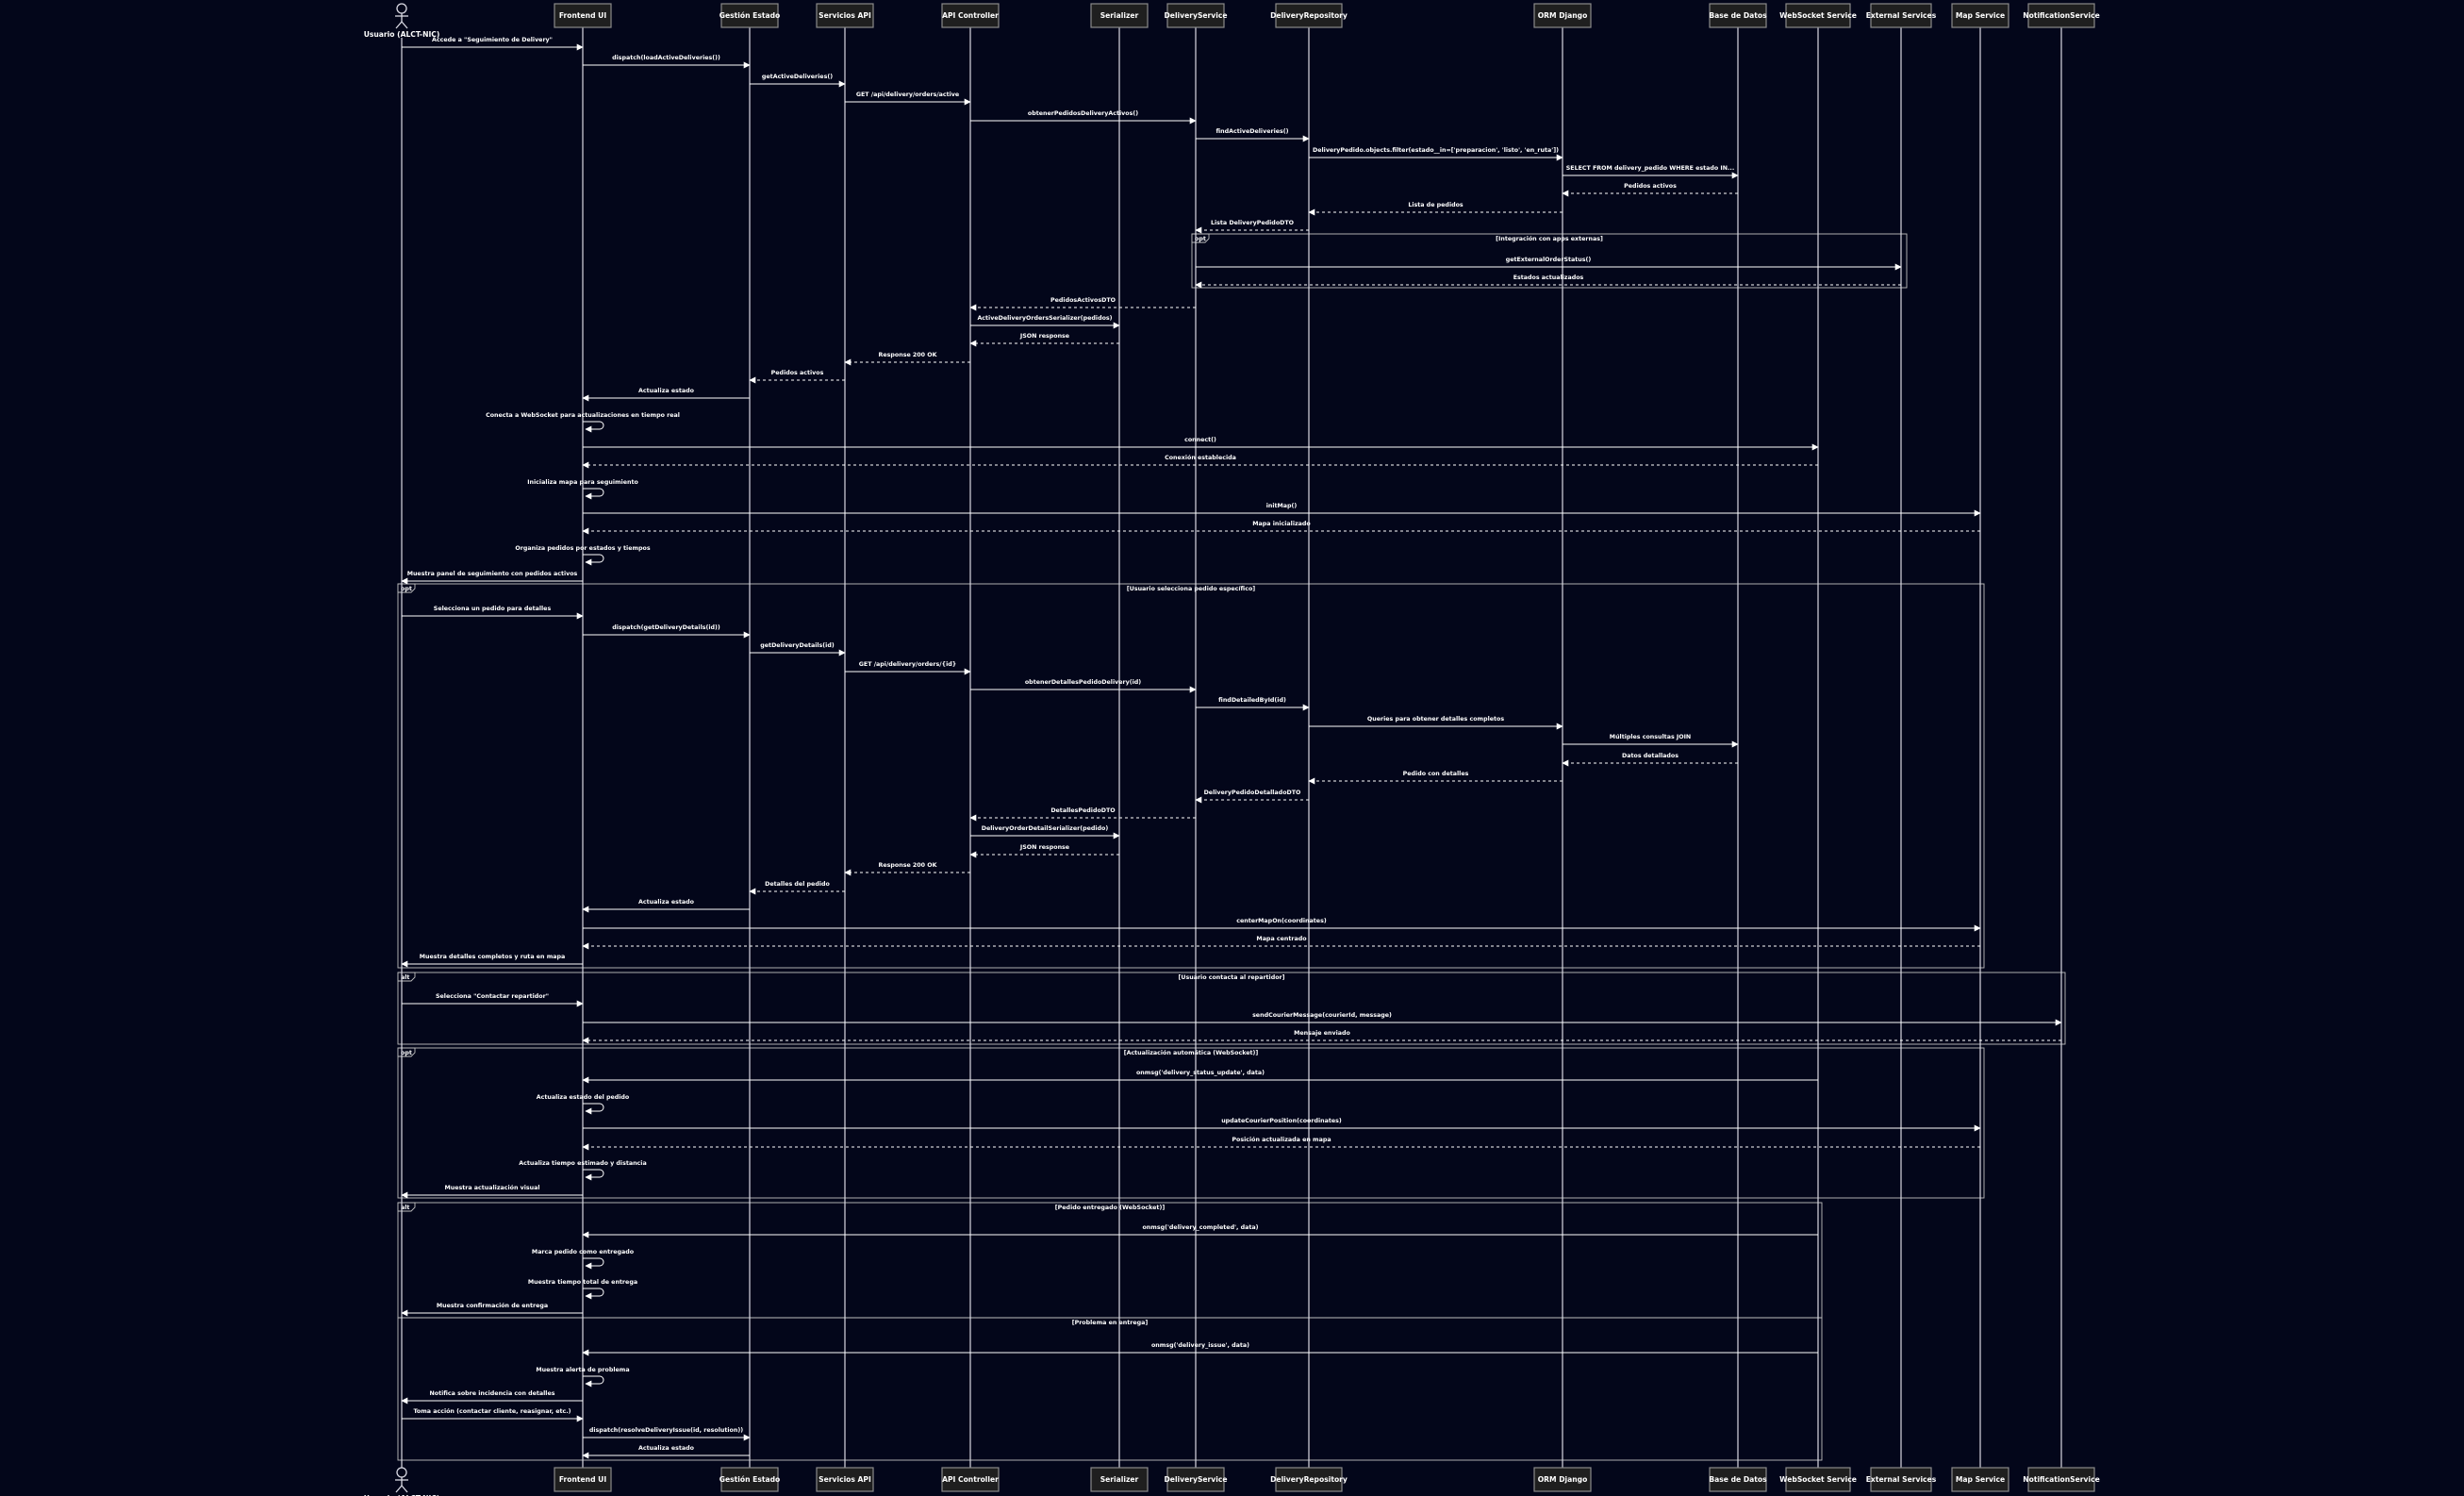 Image resolution: width=2464 pixels, height=1496 pixels. I want to click on message: findDetailedById(id), so click(1253, 704).